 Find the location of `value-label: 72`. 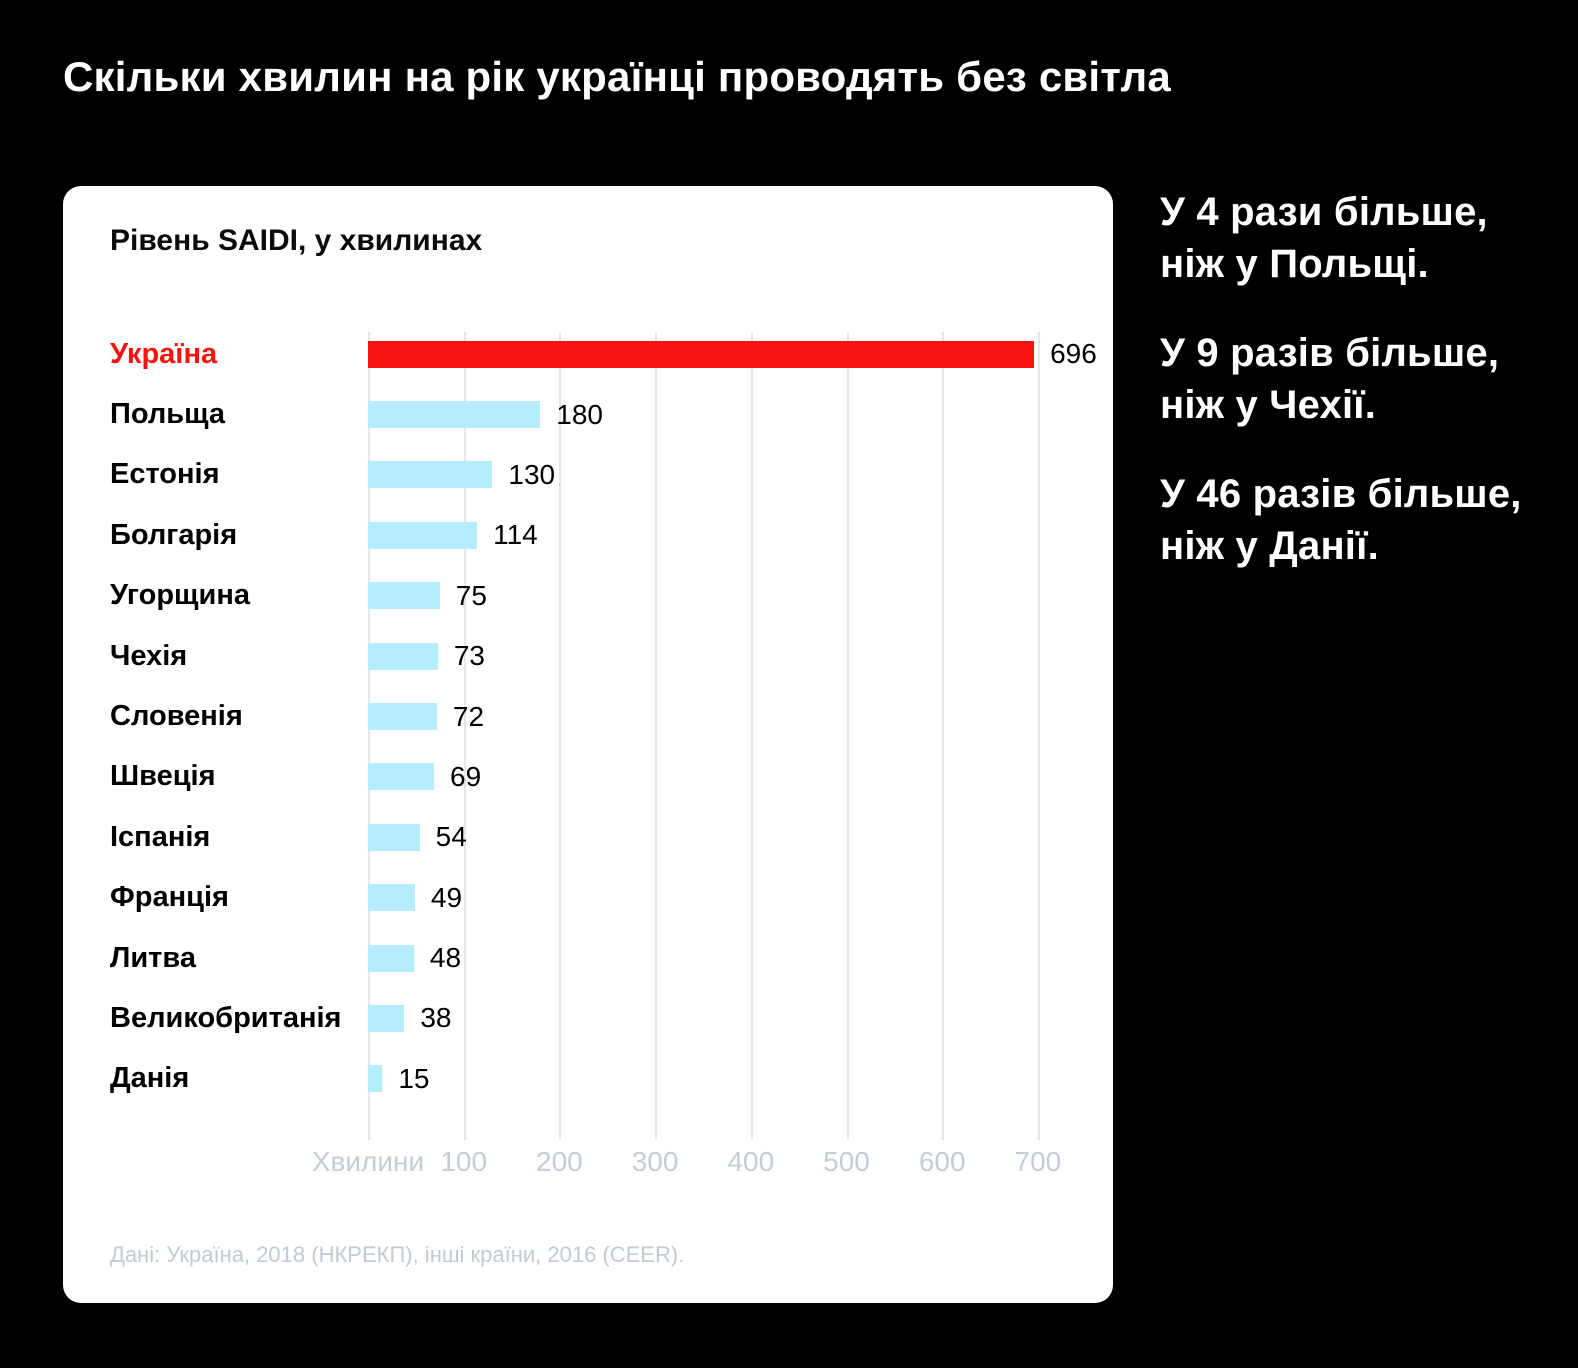

value-label: 72 is located at coordinates (468, 716).